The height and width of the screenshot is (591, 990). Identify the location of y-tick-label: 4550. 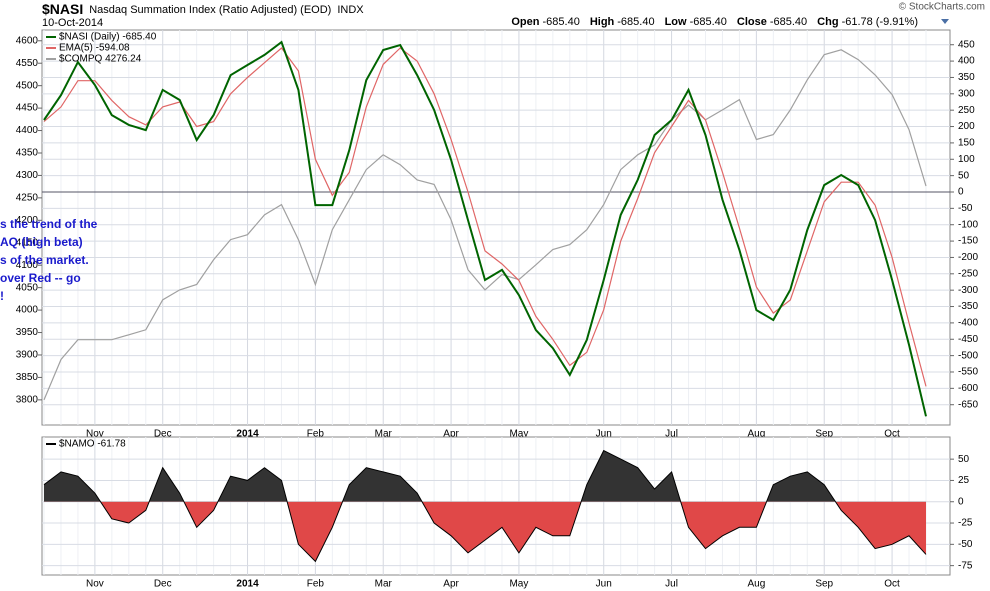
(27, 63).